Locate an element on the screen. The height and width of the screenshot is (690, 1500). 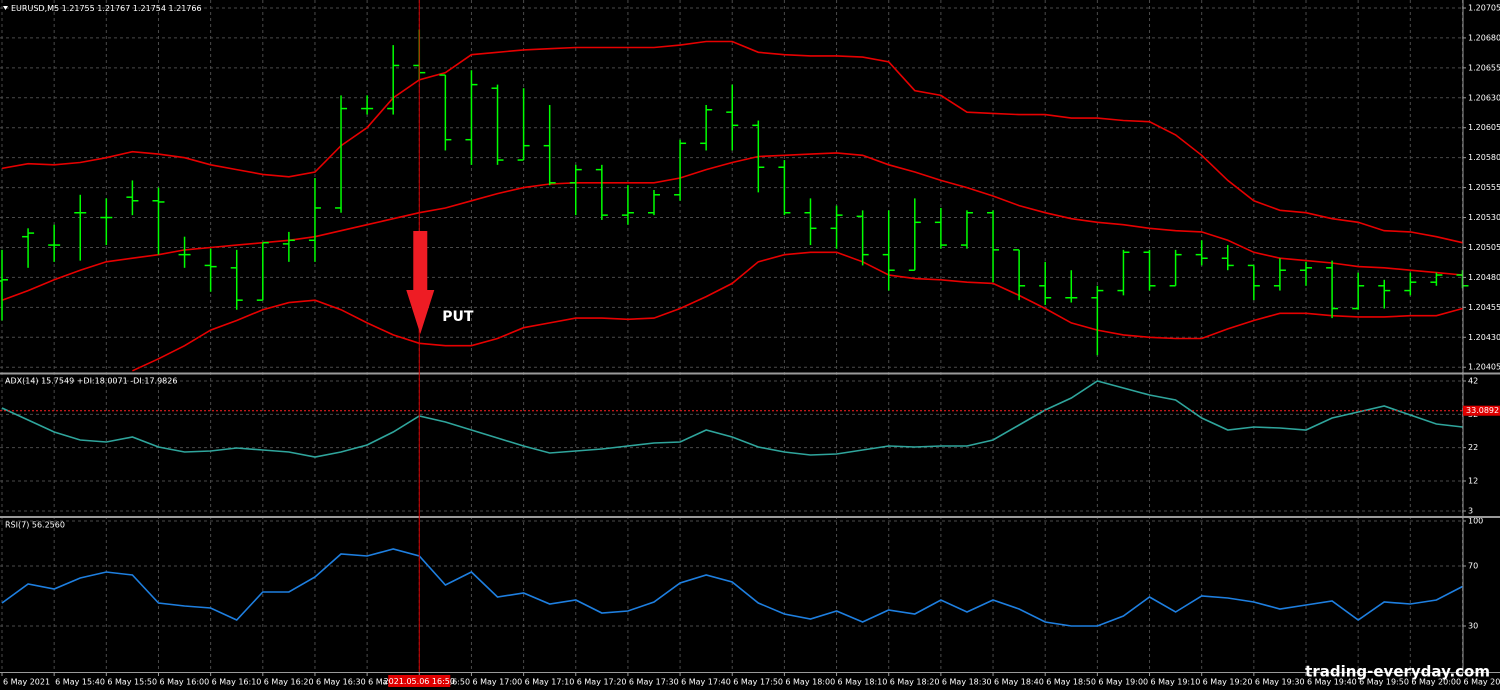
x-tick-label: 6 May 15:40 is located at coordinates (80, 682).